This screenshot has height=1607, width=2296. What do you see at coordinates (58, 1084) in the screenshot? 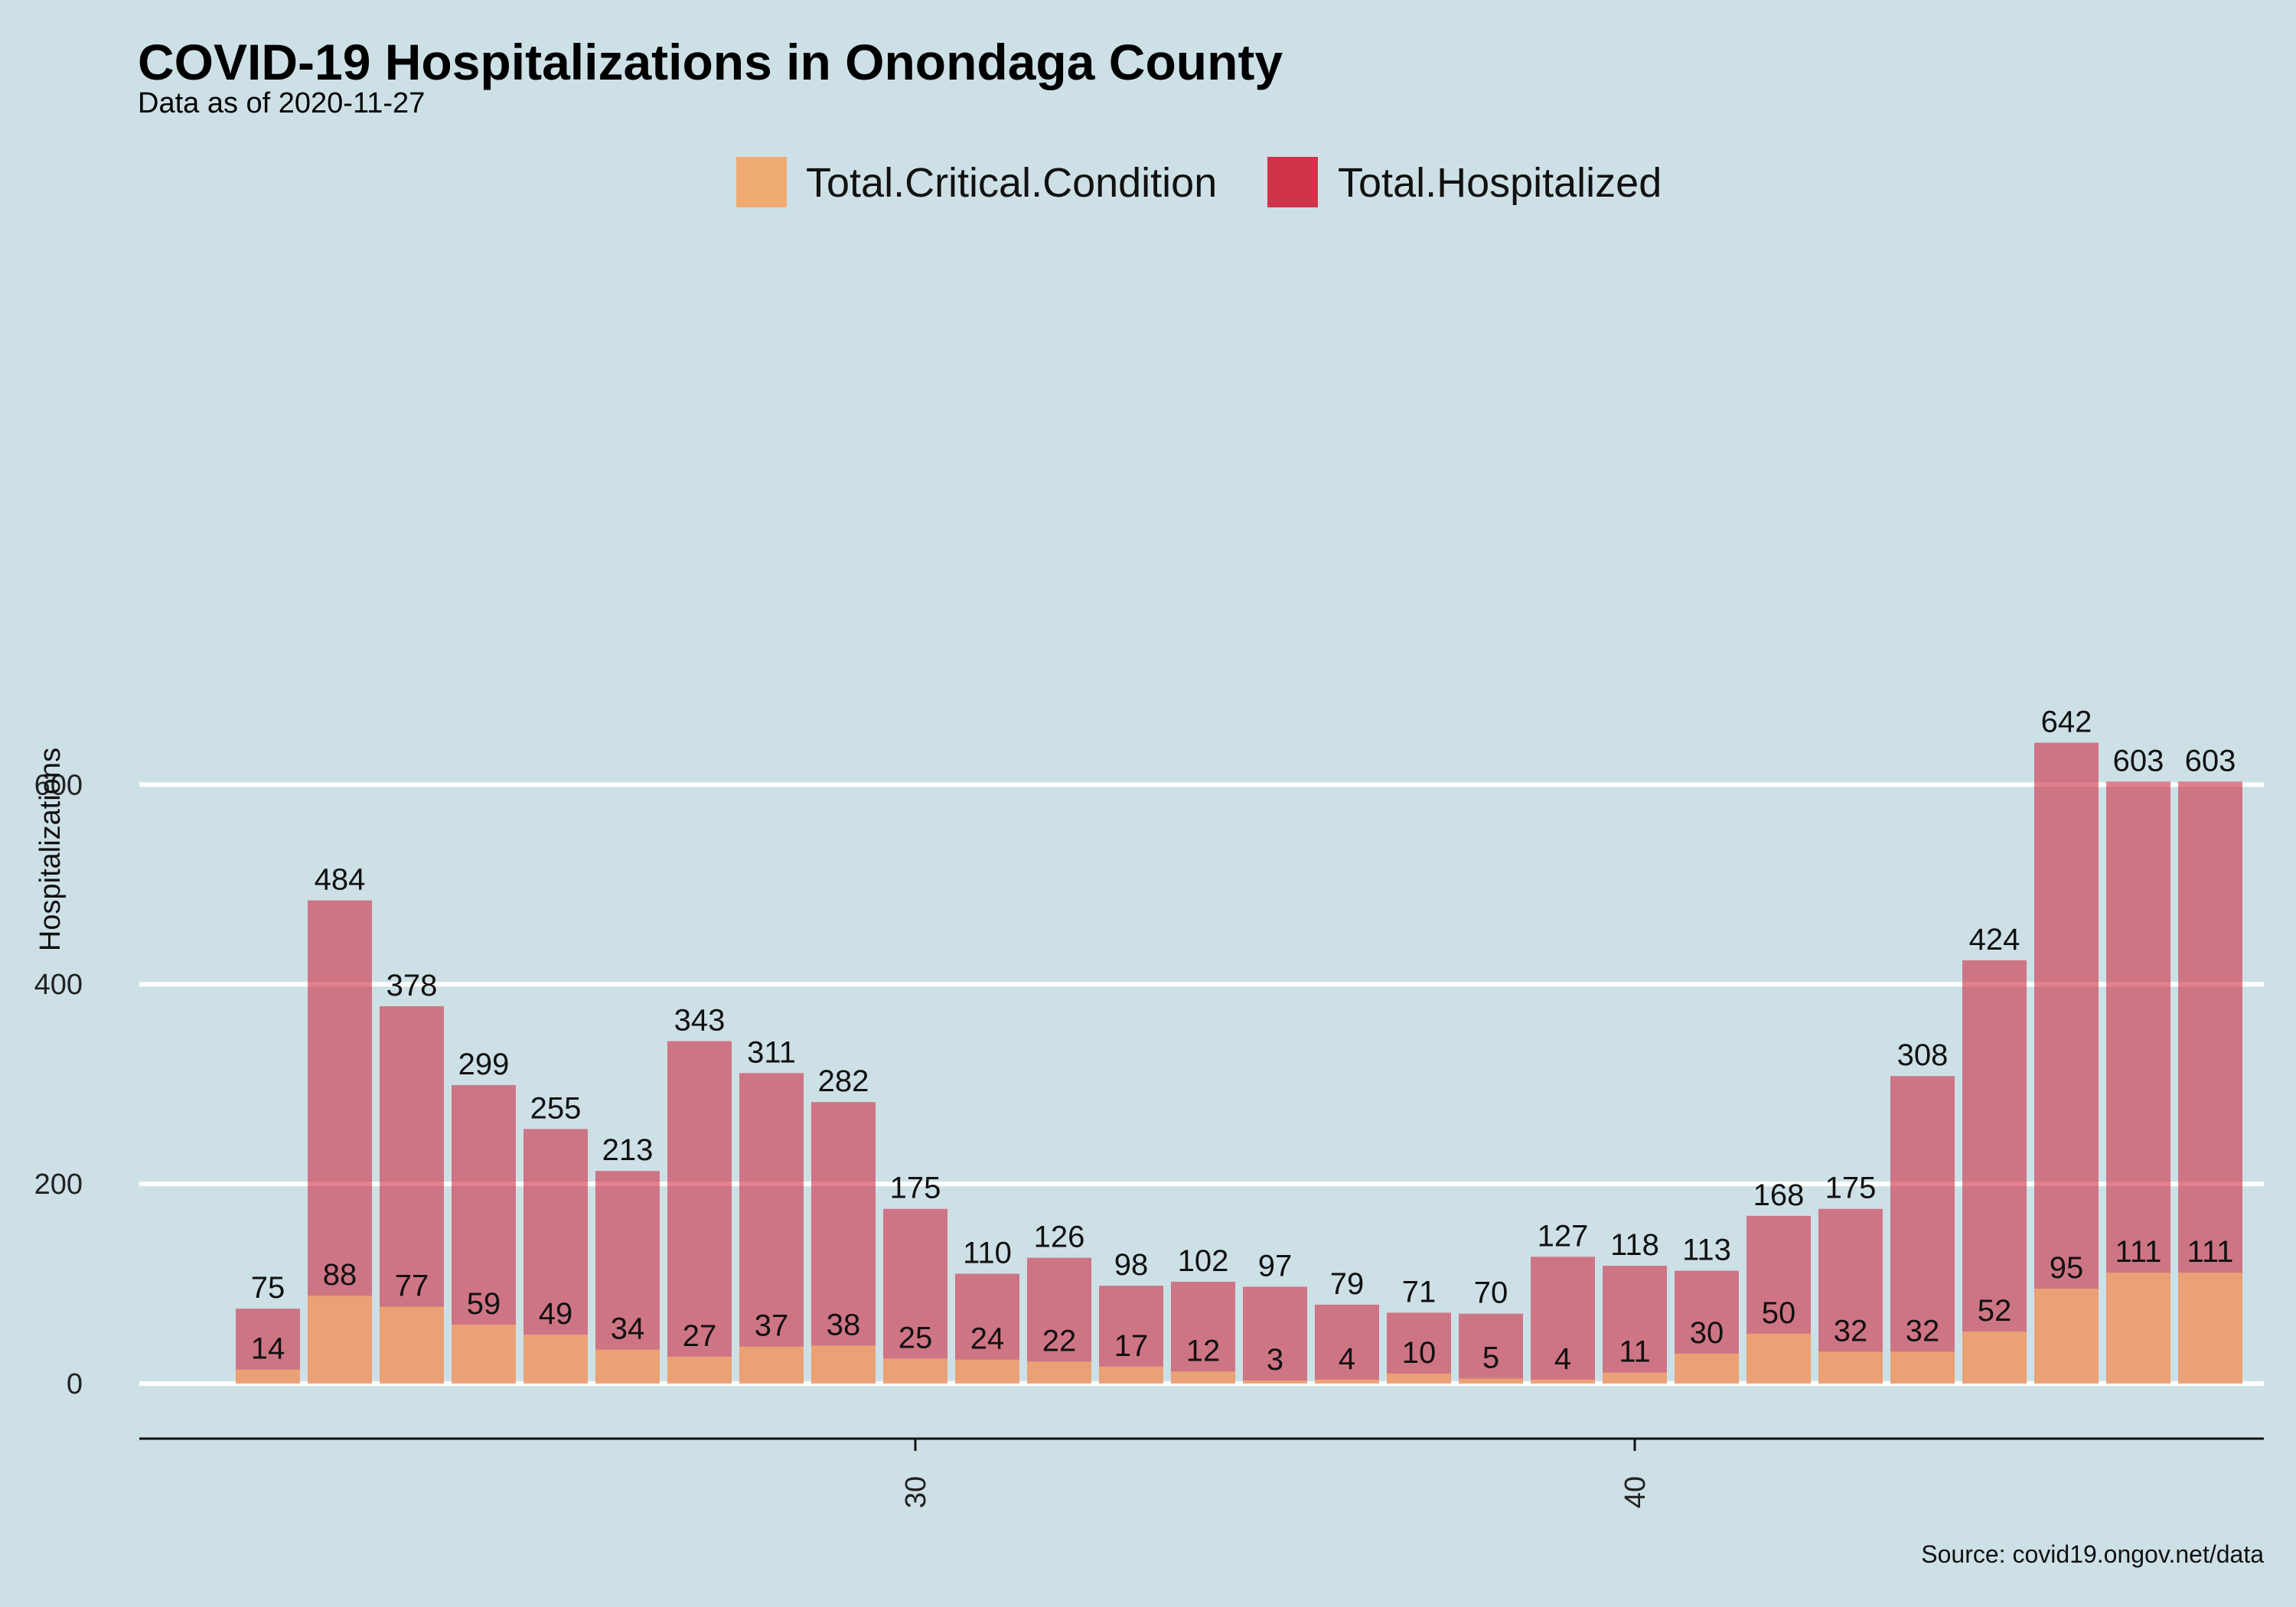
I see `y-axis-ticks: 0 200 400 600` at bounding box center [58, 1084].